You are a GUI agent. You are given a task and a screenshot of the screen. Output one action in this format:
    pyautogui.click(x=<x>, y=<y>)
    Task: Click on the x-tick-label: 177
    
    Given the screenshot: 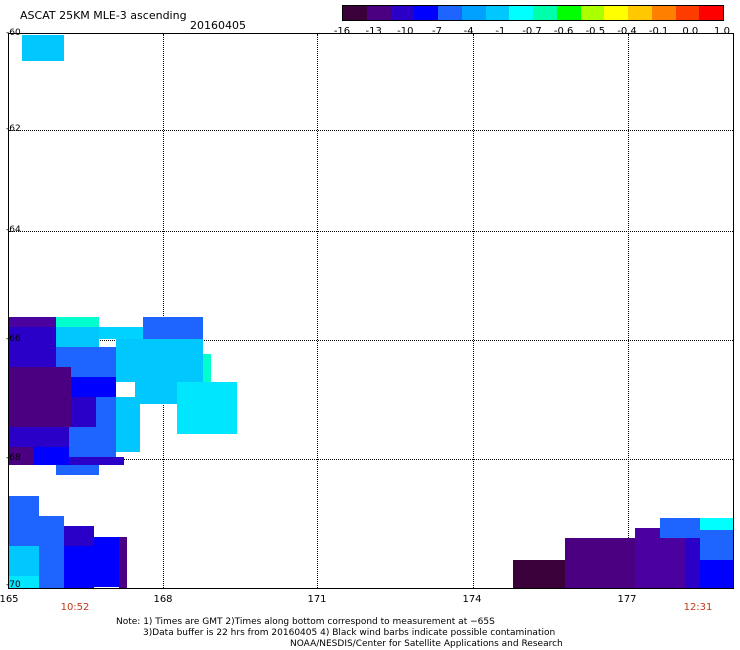 What is the action you would take?
    pyautogui.click(x=627, y=599)
    